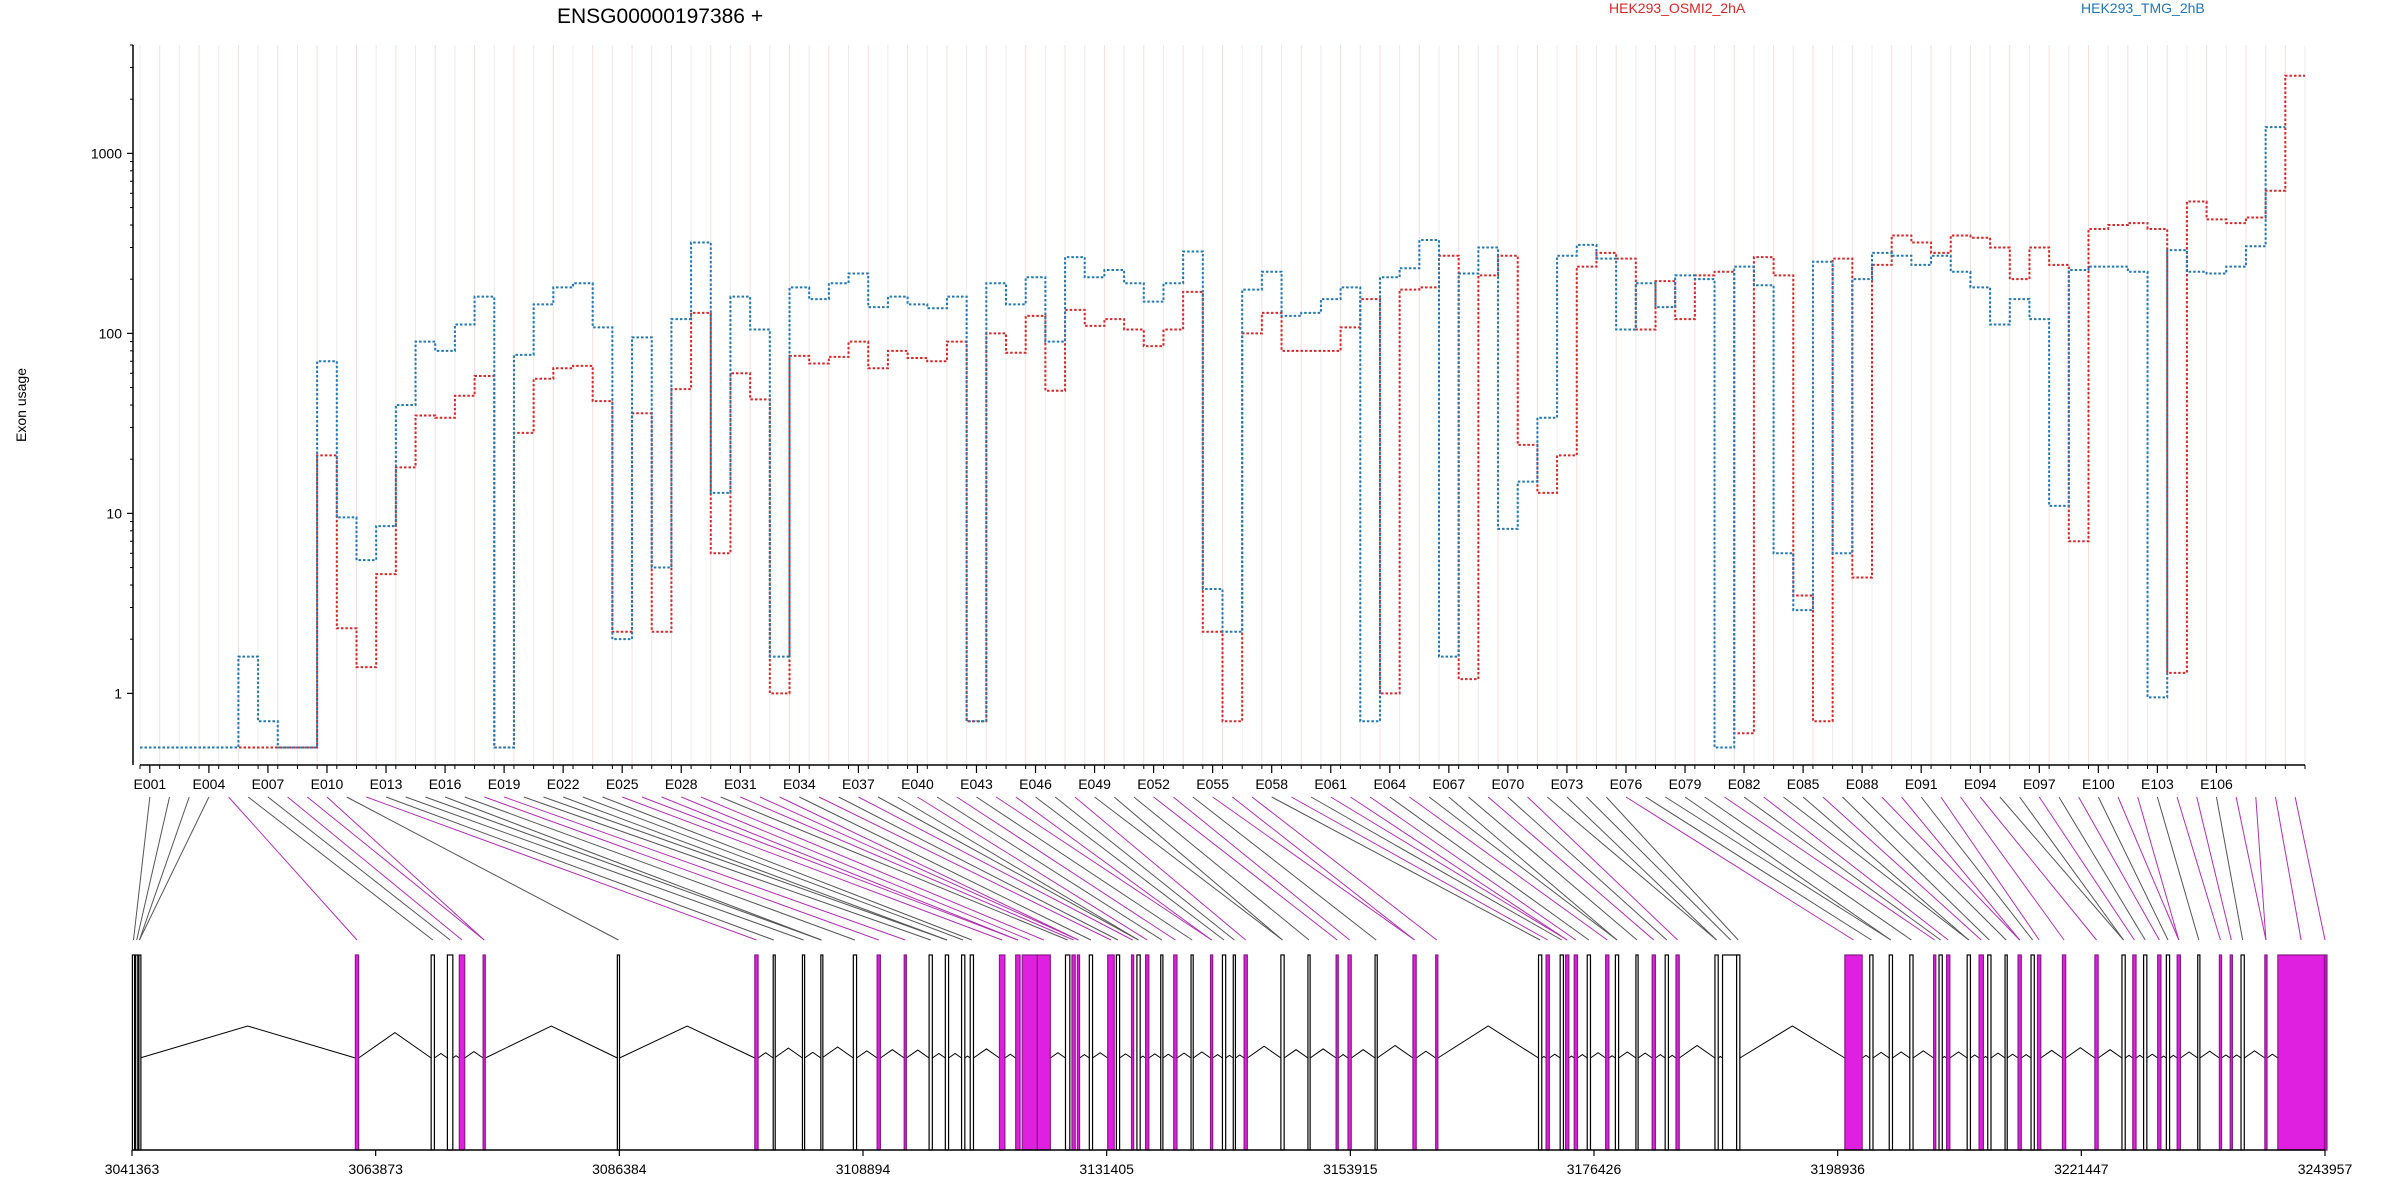  I want to click on genomic-tick-label: 3176426, so click(1594, 1169).